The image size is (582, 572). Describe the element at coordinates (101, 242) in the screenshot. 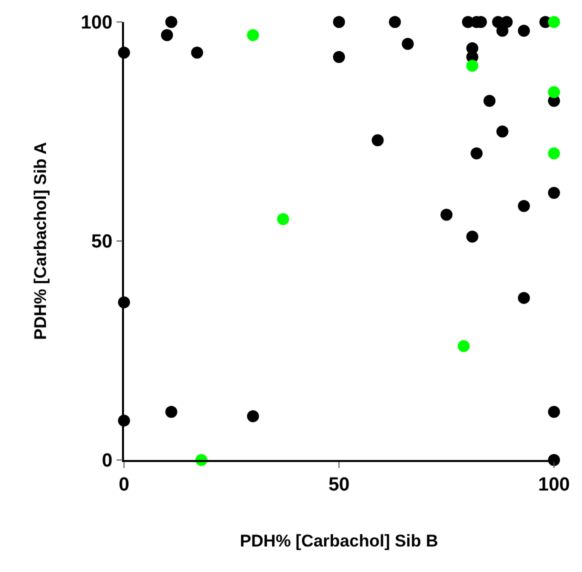

I see `y-tick-label: 50` at that location.